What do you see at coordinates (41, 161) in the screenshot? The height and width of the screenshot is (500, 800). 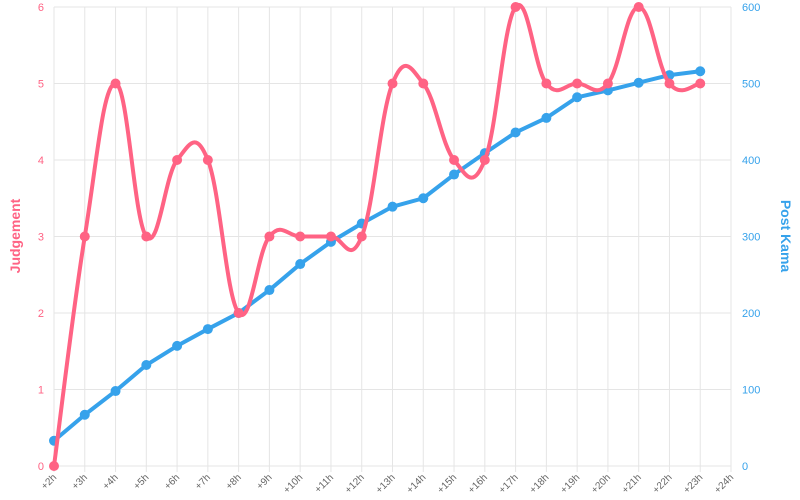 I see `left-tick-label: 4` at bounding box center [41, 161].